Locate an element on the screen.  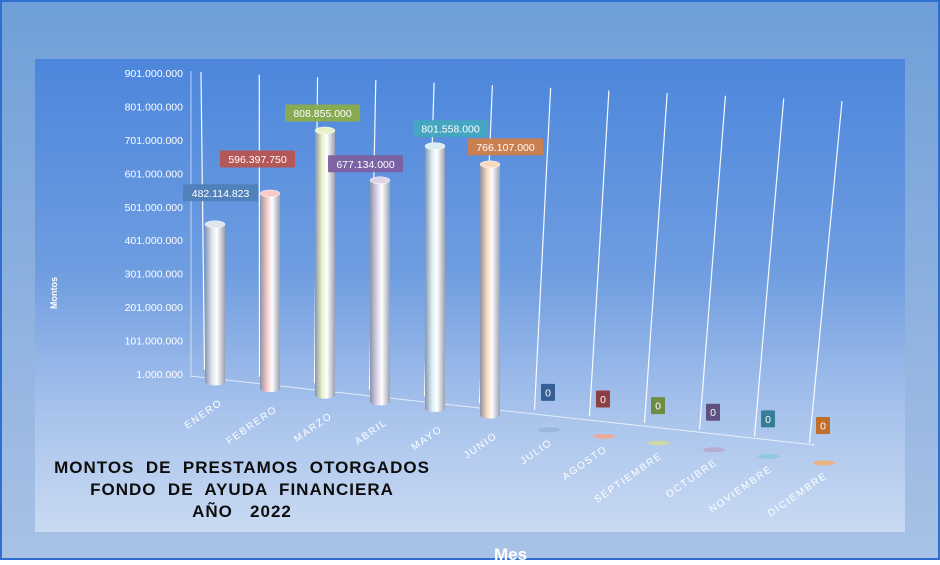
data-label: 801.558.000 is located at coordinates (450, 130).